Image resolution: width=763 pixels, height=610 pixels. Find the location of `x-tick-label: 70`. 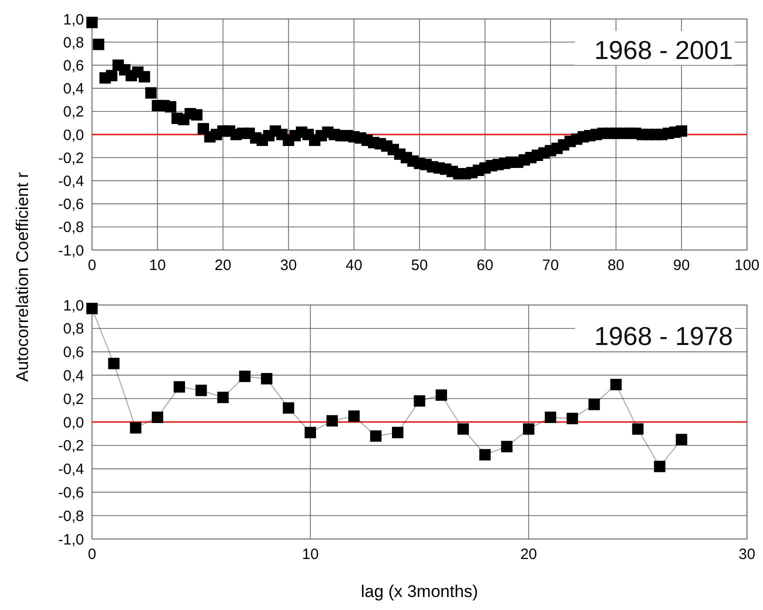

x-tick-label: 70 is located at coordinates (550, 265).